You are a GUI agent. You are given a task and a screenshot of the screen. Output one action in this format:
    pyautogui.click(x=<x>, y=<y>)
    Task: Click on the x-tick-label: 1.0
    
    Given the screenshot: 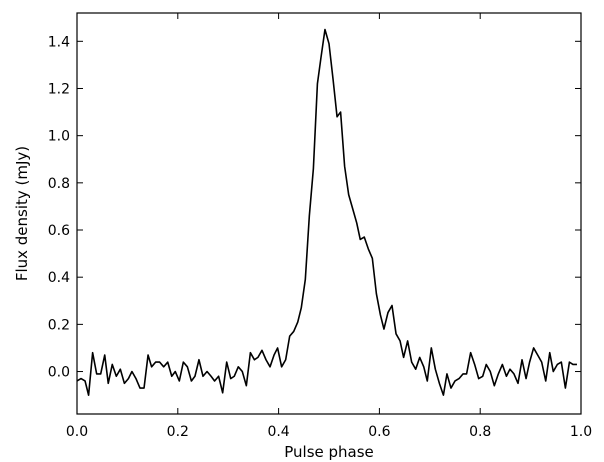 What is the action you would take?
    pyautogui.click(x=581, y=432)
    